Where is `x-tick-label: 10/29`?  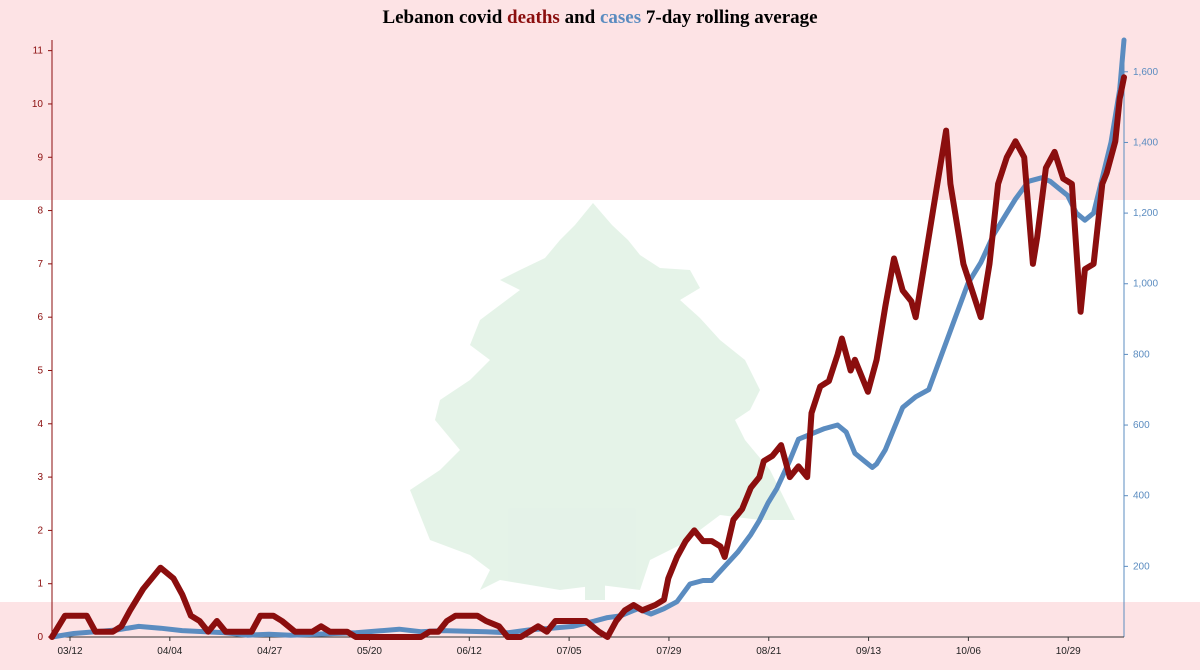 x-tick-label: 10/29 is located at coordinates (1068, 651).